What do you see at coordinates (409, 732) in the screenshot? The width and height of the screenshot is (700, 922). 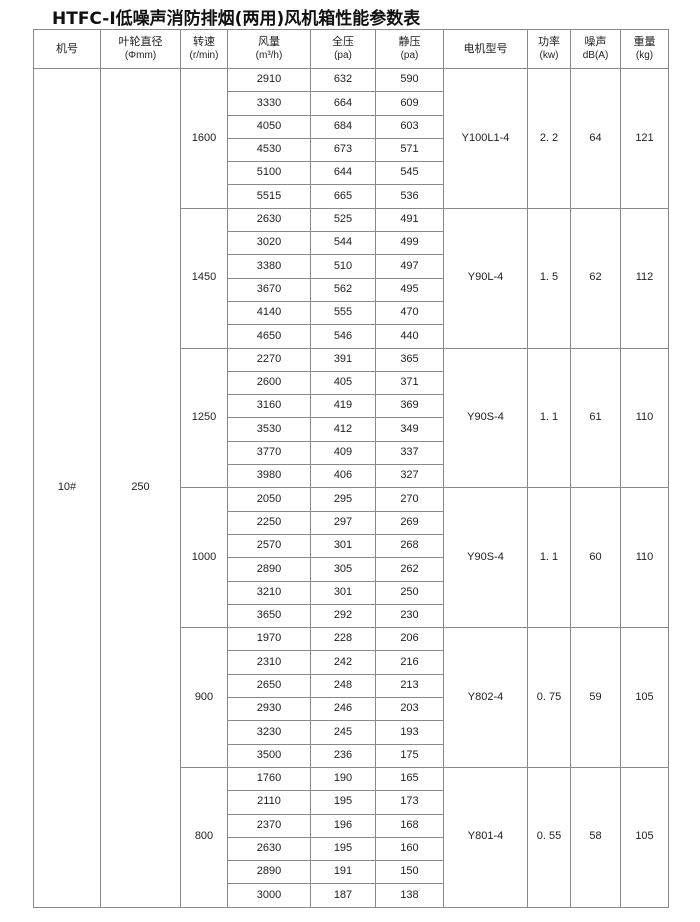 I see `cell-static-pressure: 193` at bounding box center [409, 732].